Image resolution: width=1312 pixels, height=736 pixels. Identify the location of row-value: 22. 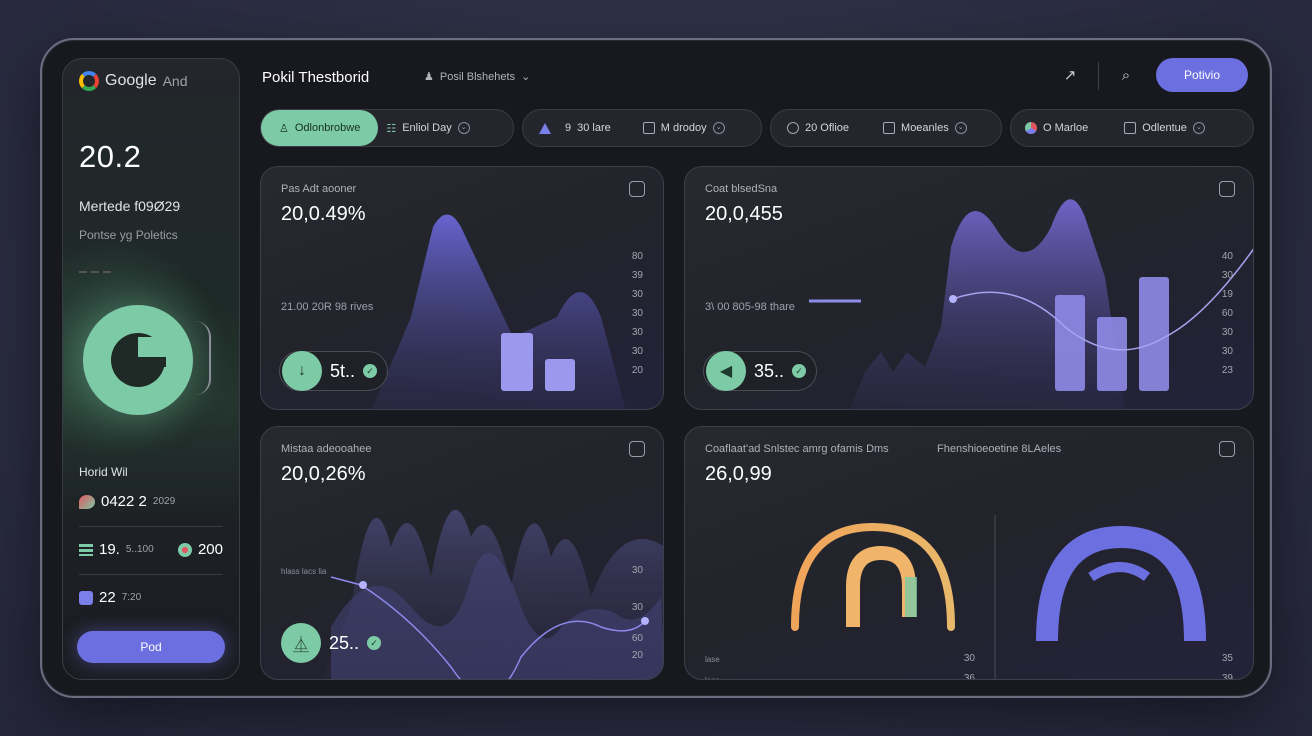
(107, 597).